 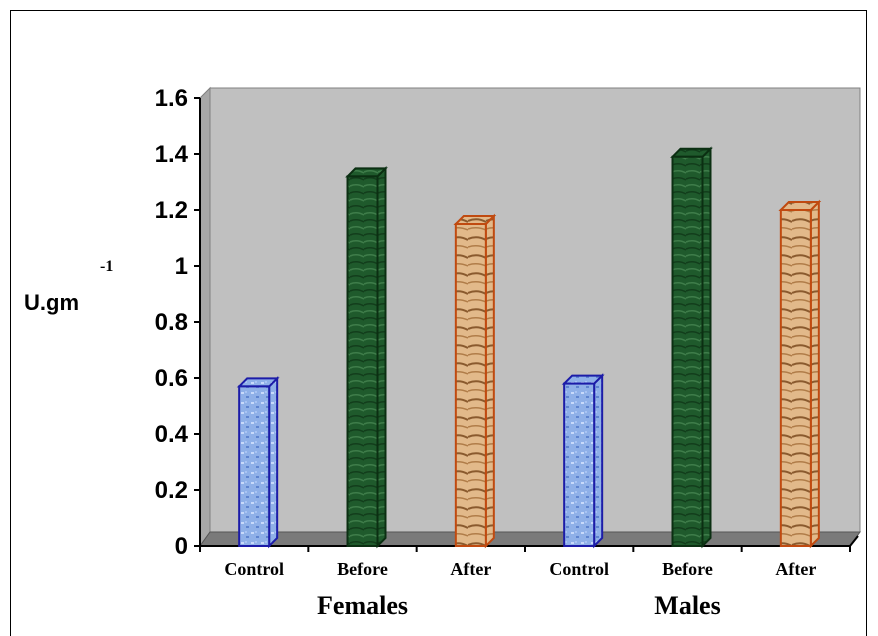 What do you see at coordinates (362, 605) in the screenshot?
I see `group-label: Females` at bounding box center [362, 605].